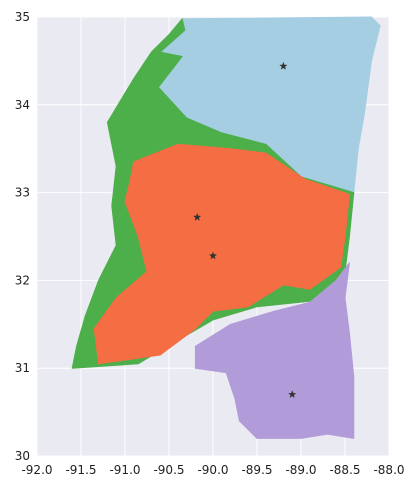  I want to click on x-tick-label: -92.0, so click(36, 470).